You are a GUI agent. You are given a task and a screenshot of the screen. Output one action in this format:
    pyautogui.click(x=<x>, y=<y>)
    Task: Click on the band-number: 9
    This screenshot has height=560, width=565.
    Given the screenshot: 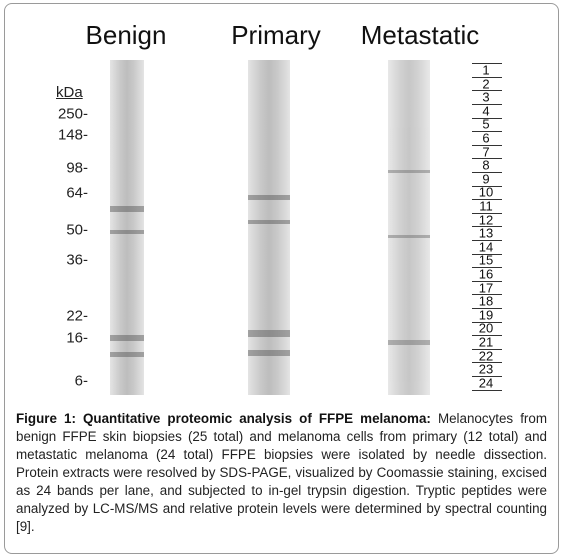 What is the action you would take?
    pyautogui.click(x=486, y=179)
    